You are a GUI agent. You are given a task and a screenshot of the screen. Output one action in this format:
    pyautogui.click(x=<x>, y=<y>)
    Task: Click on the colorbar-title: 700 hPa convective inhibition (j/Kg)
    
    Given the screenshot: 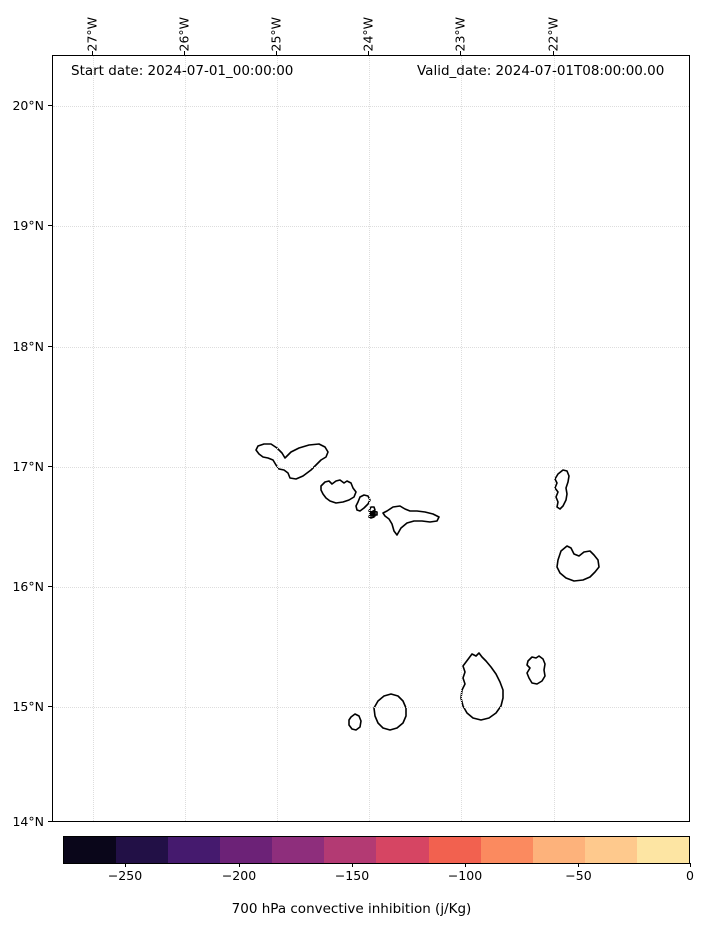 What is the action you would take?
    pyautogui.click(x=351, y=909)
    